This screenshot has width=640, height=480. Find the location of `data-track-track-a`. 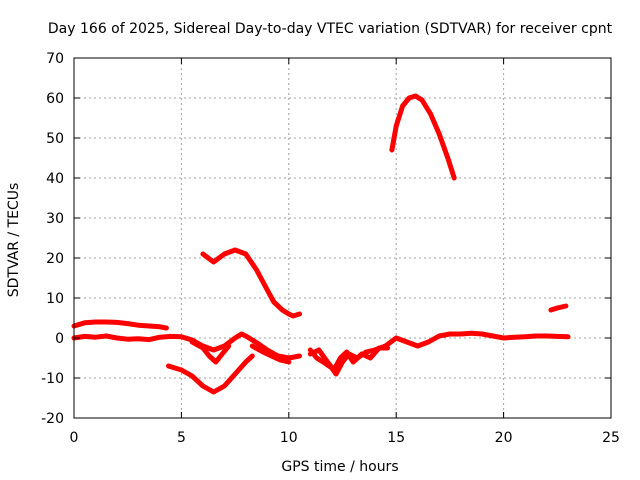

data-track-track-a is located at coordinates (120, 325).